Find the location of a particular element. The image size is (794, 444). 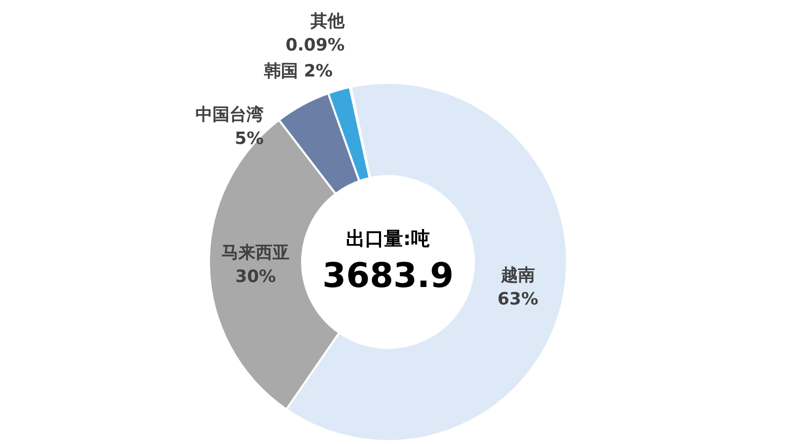

text: 3683.9 is located at coordinates (388, 276).